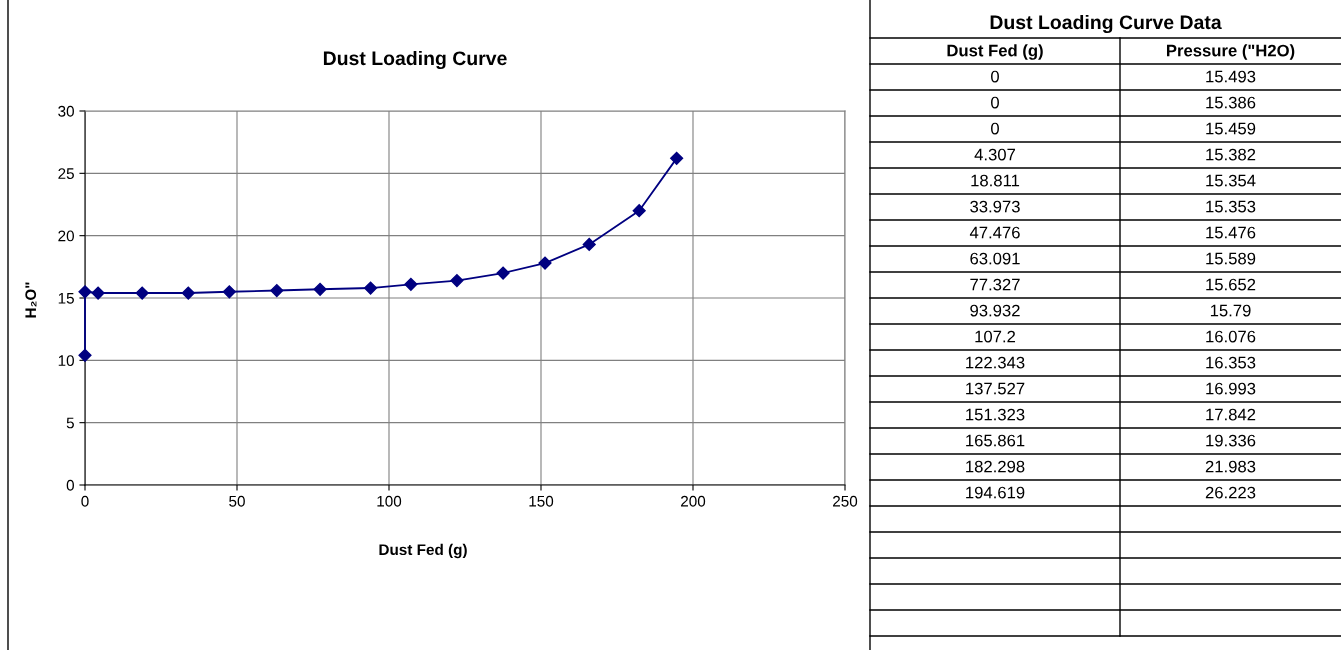 The image size is (1341, 650). What do you see at coordinates (1231, 154) in the screenshot?
I see `text: 15.382` at bounding box center [1231, 154].